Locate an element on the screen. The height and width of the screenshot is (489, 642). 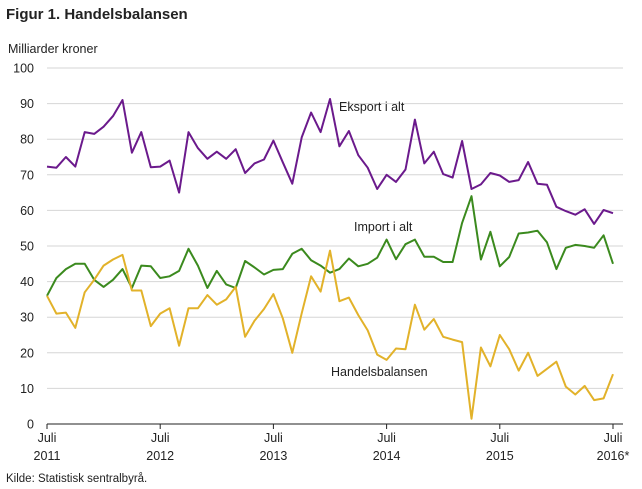
series-annotations: Eksport i alt Import i alt Handelsbalansen is located at coordinates (379, 239).